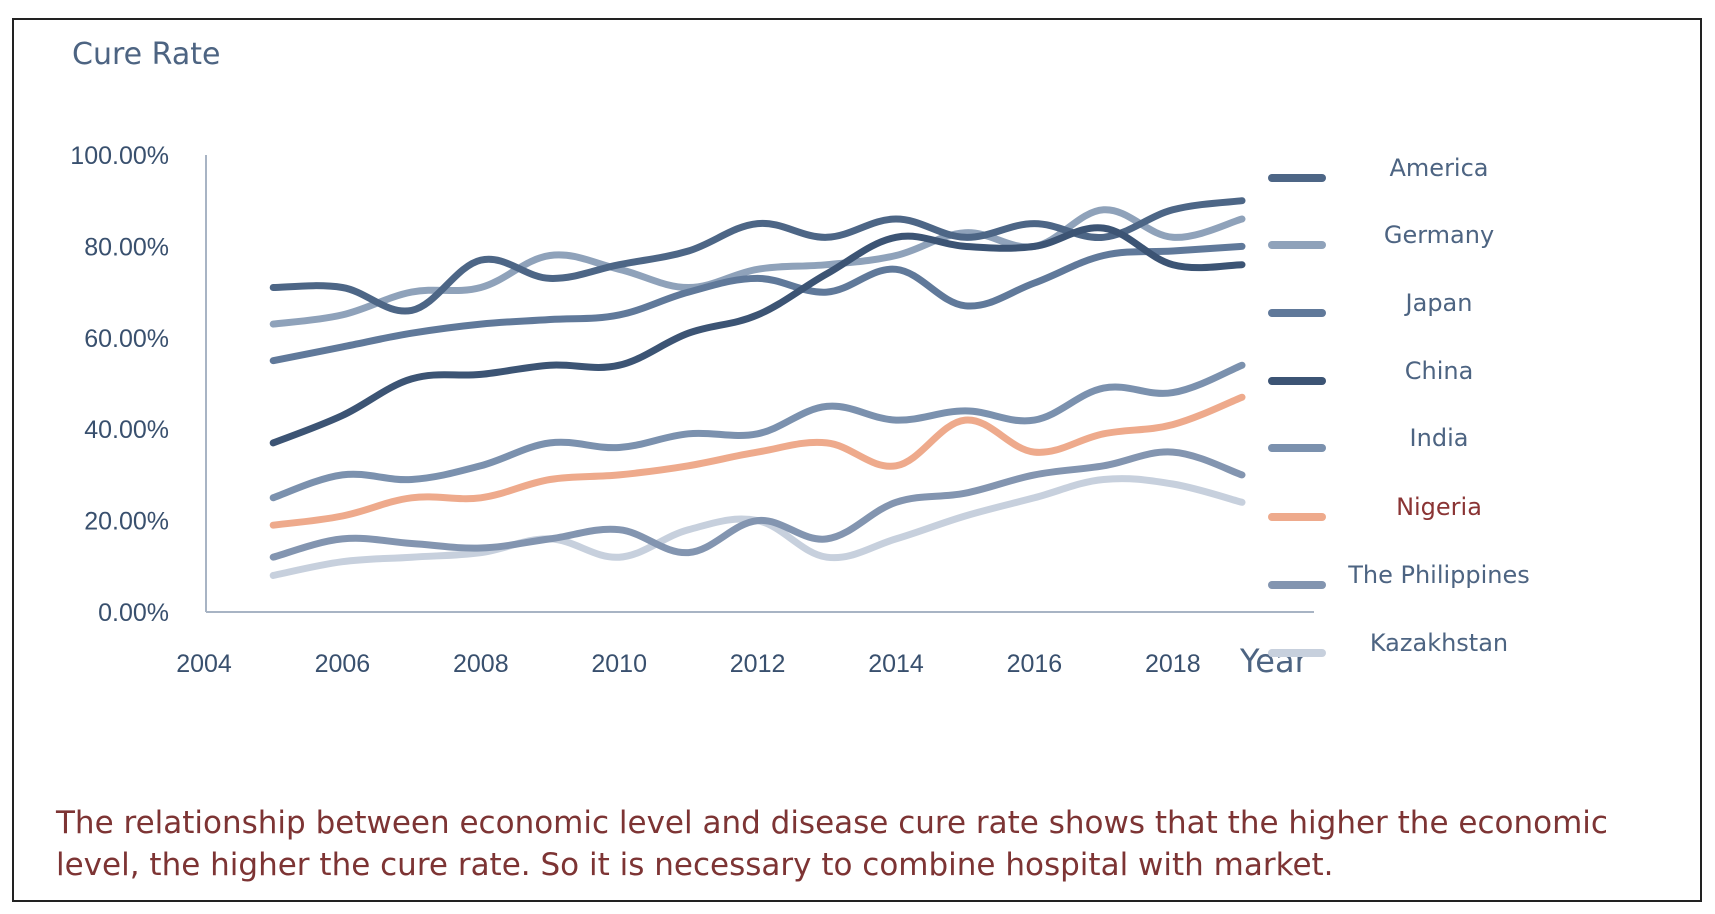 The width and height of the screenshot is (1715, 914). Describe the element at coordinates (1438, 303) in the screenshot. I see `legend-label: Japan` at that location.